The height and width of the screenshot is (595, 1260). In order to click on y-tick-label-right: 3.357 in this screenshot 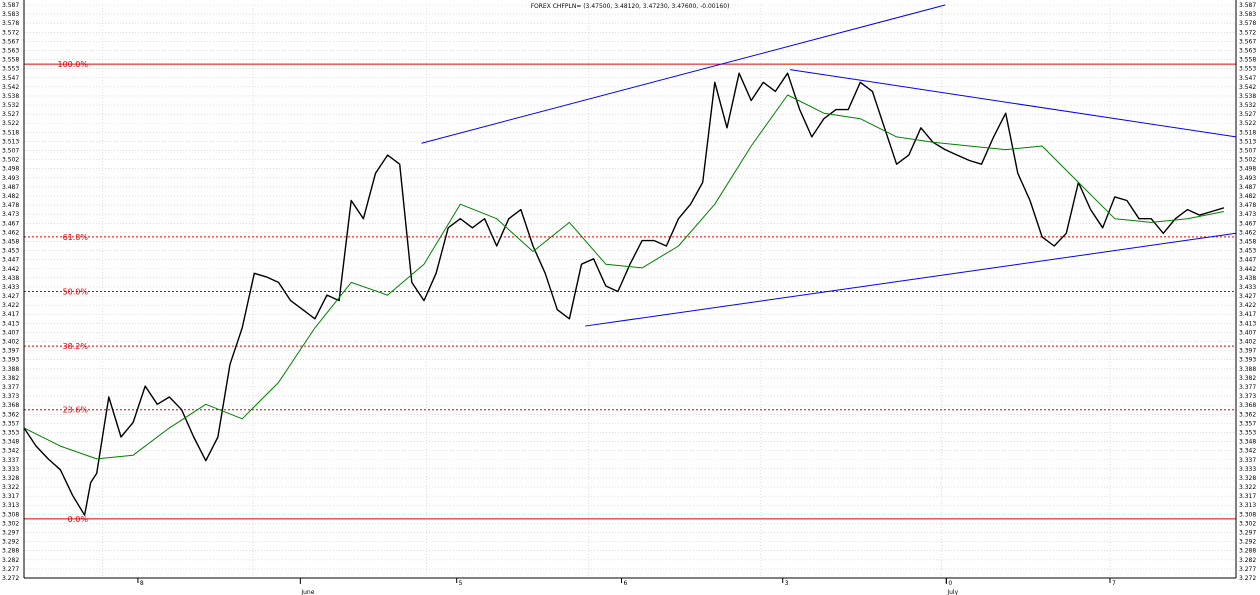, I will do `click(1247, 423)`.